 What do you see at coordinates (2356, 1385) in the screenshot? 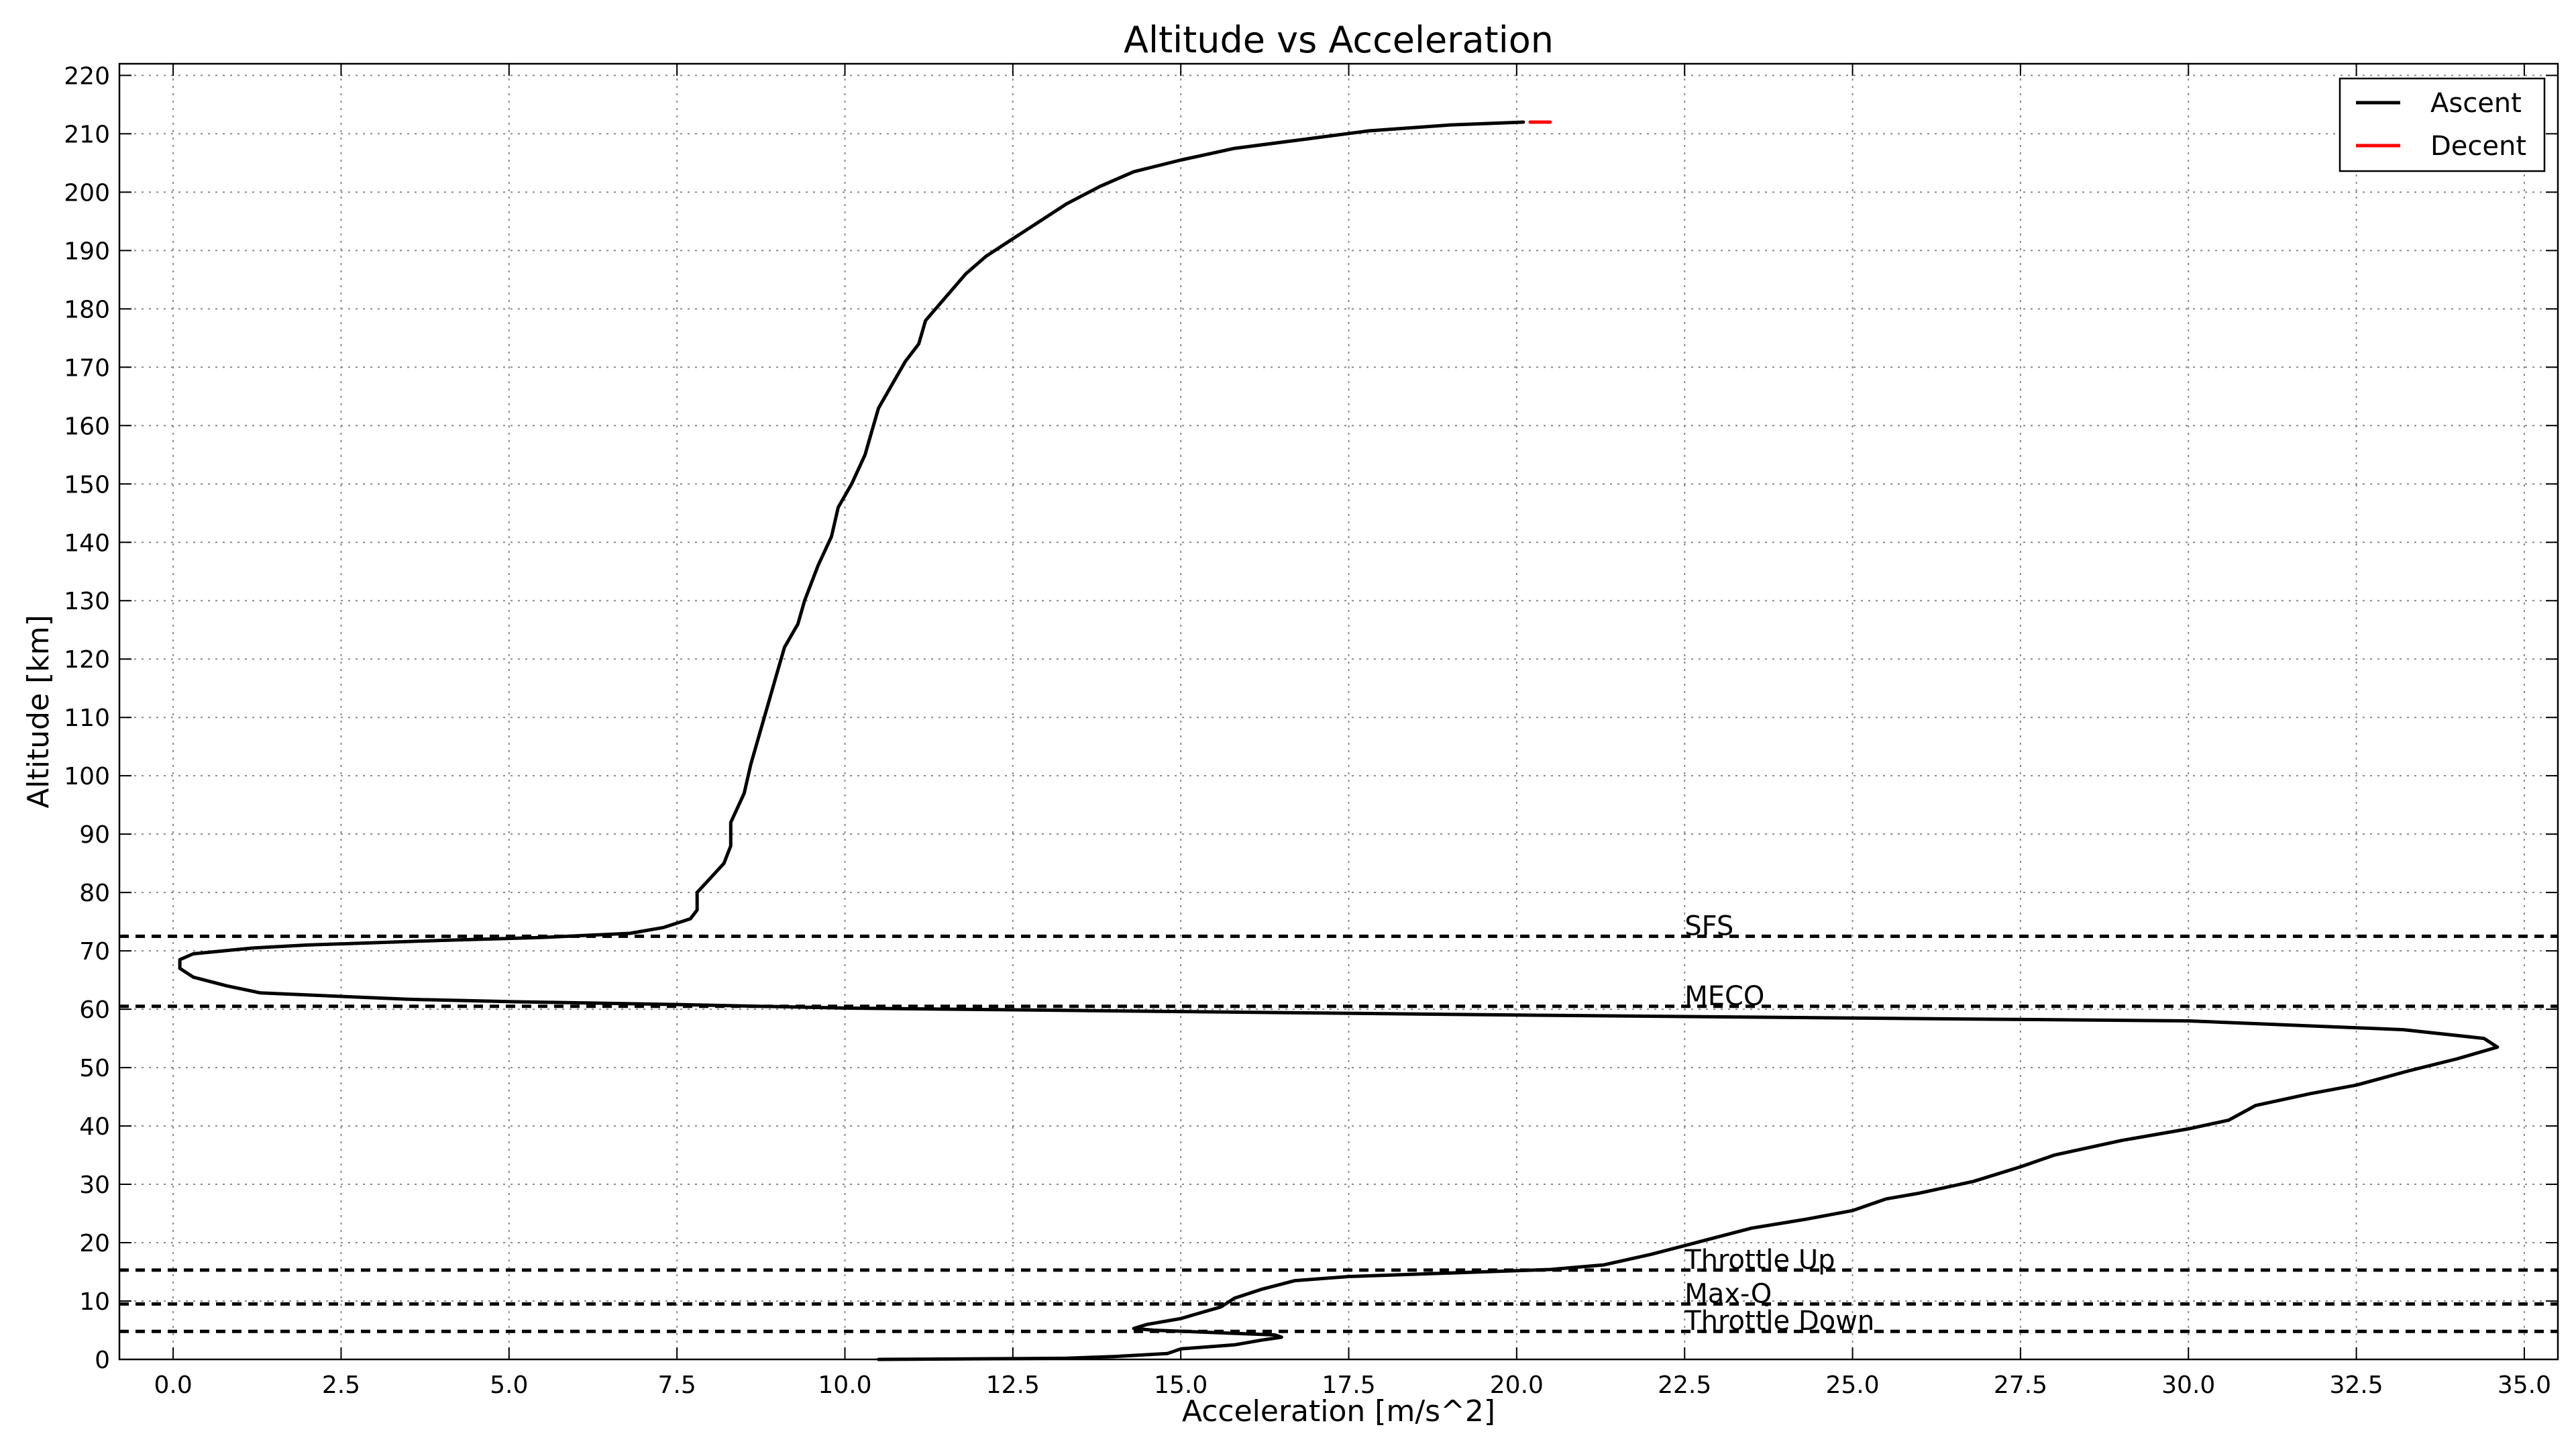
I see `x-tick-label: 32.5` at bounding box center [2356, 1385].